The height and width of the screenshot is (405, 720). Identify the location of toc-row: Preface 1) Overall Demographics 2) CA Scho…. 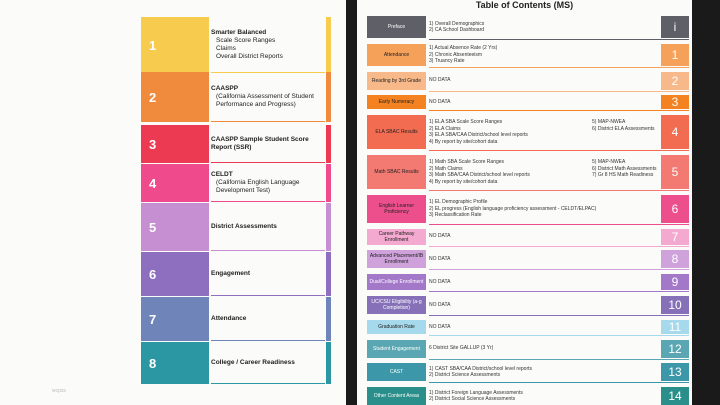
(528, 27).